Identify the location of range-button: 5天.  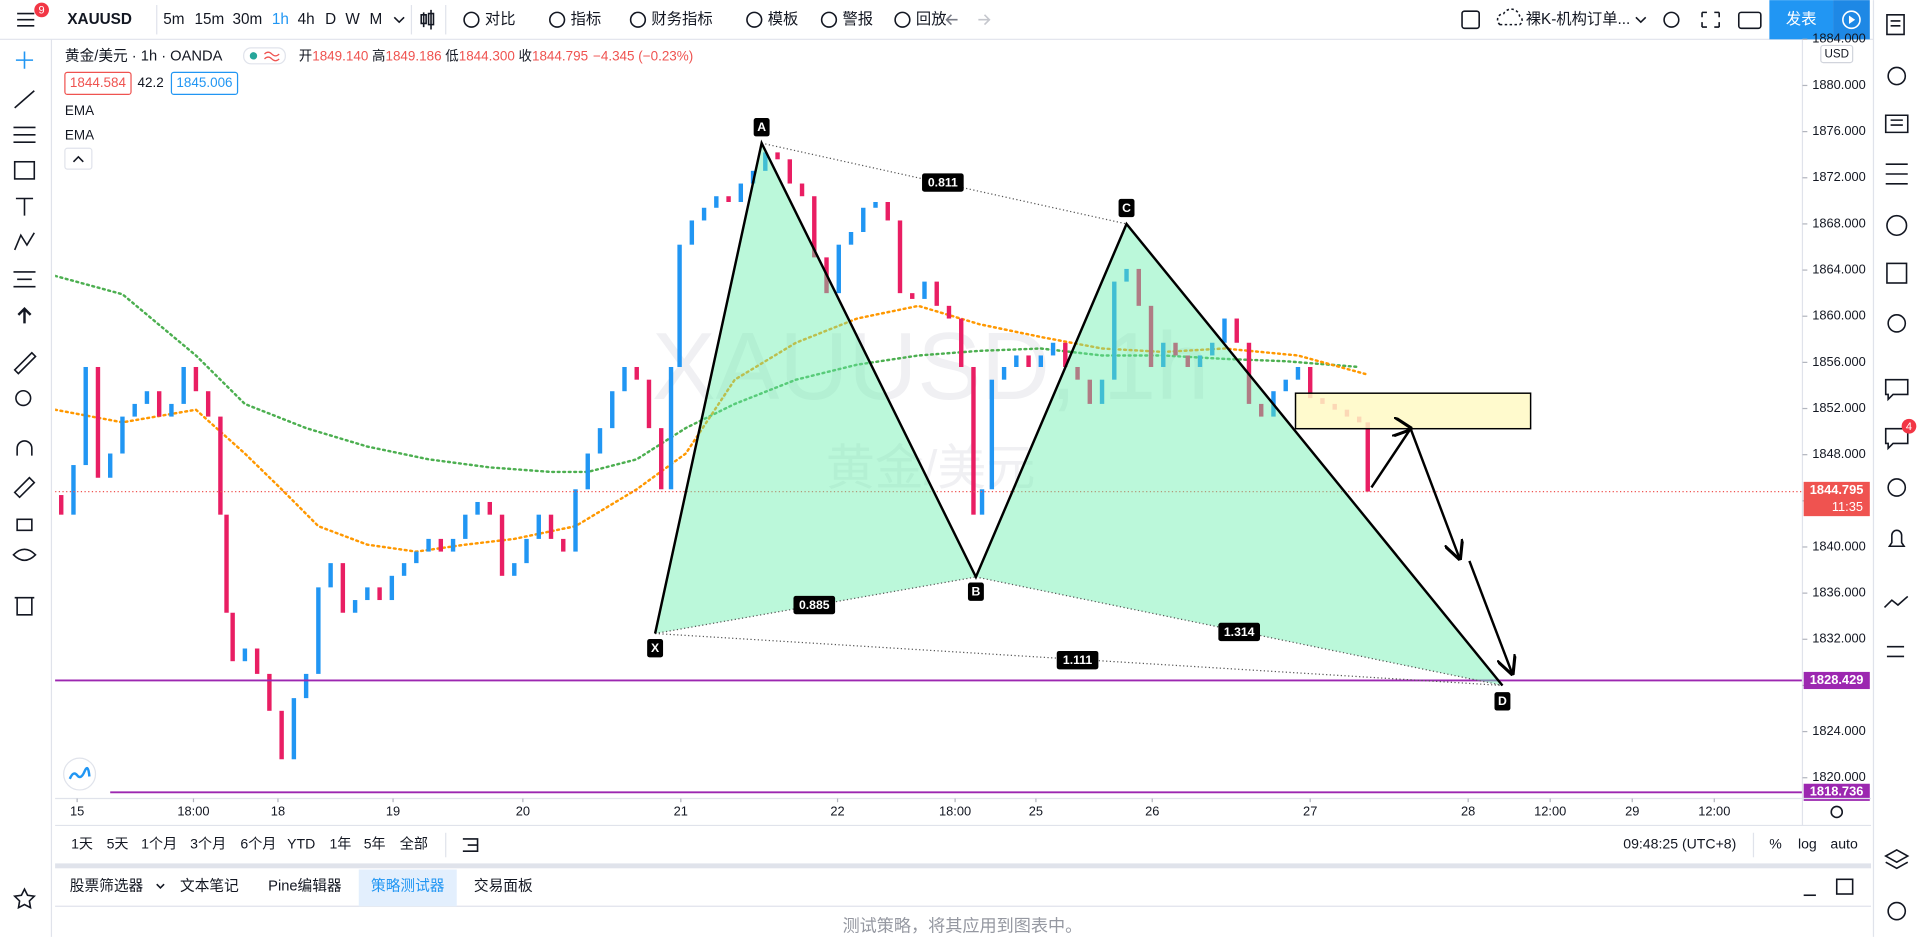
(118, 844).